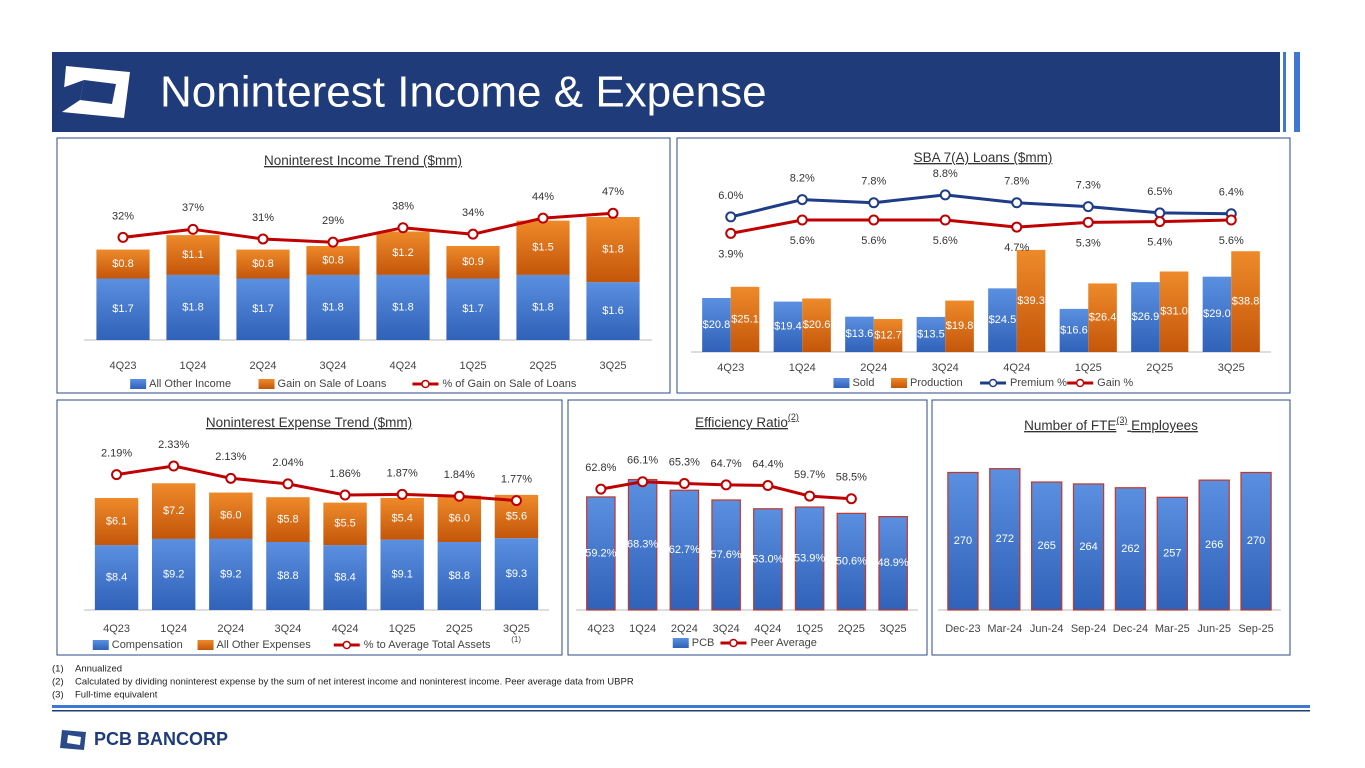 The width and height of the screenshot is (1365, 768). Describe the element at coordinates (1121, 420) in the screenshot. I see `chart-title-note: (3)` at that location.